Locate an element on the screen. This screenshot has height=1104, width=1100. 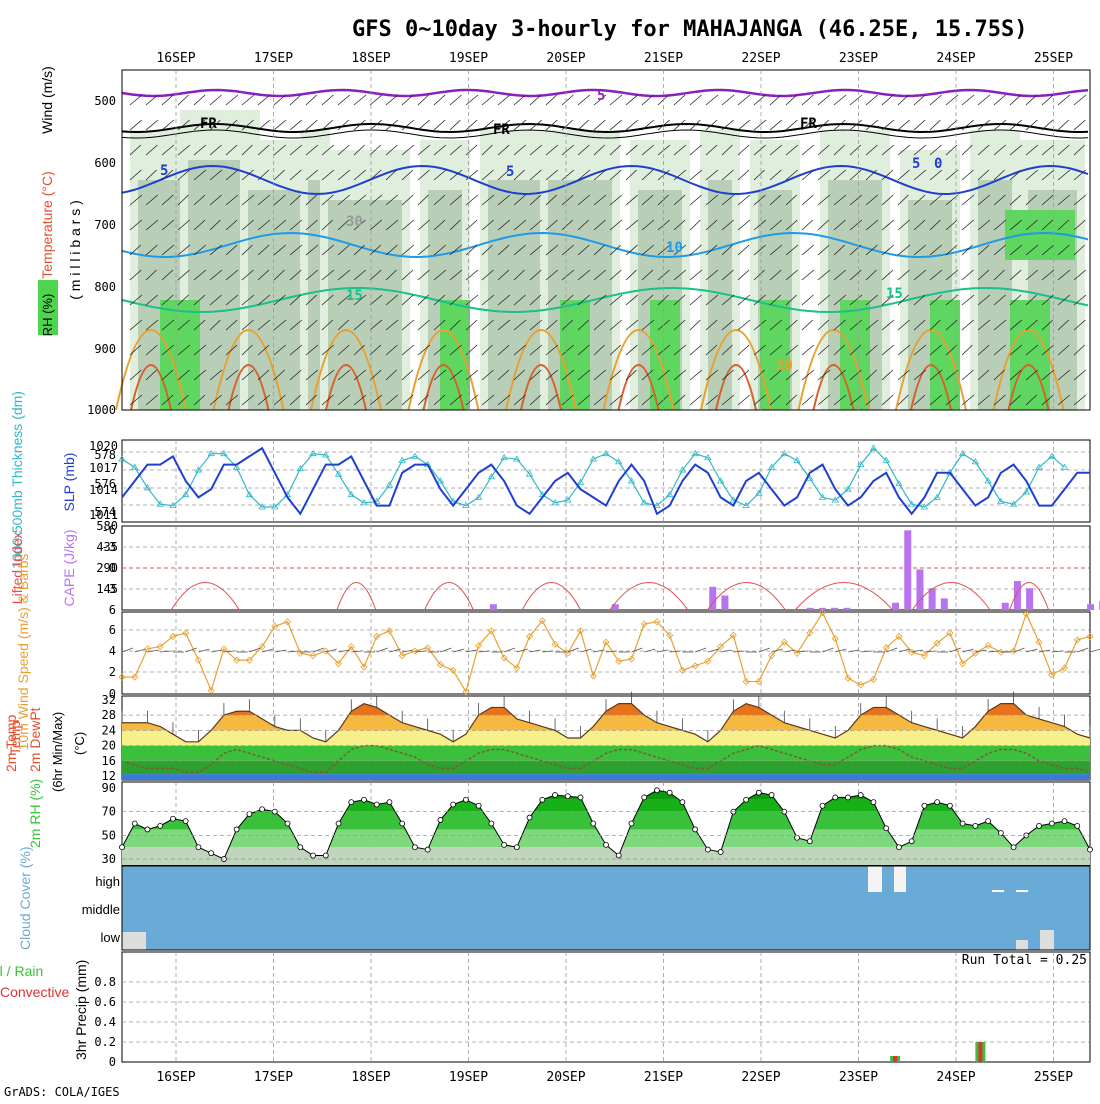
bottom-date-label: 24SEP is located at coordinates (955, 1077).